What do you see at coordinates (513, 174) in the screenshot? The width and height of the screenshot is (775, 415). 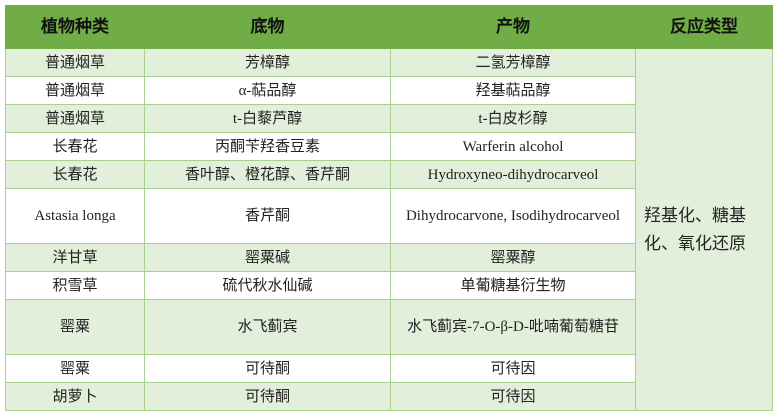 I see `product-cell: Hydroxyneo-dihydrocarveol` at bounding box center [513, 174].